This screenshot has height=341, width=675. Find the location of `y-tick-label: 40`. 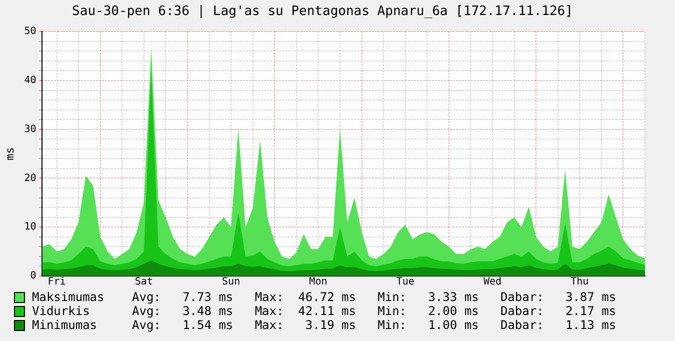

y-tick-label: 40 is located at coordinates (30, 80).